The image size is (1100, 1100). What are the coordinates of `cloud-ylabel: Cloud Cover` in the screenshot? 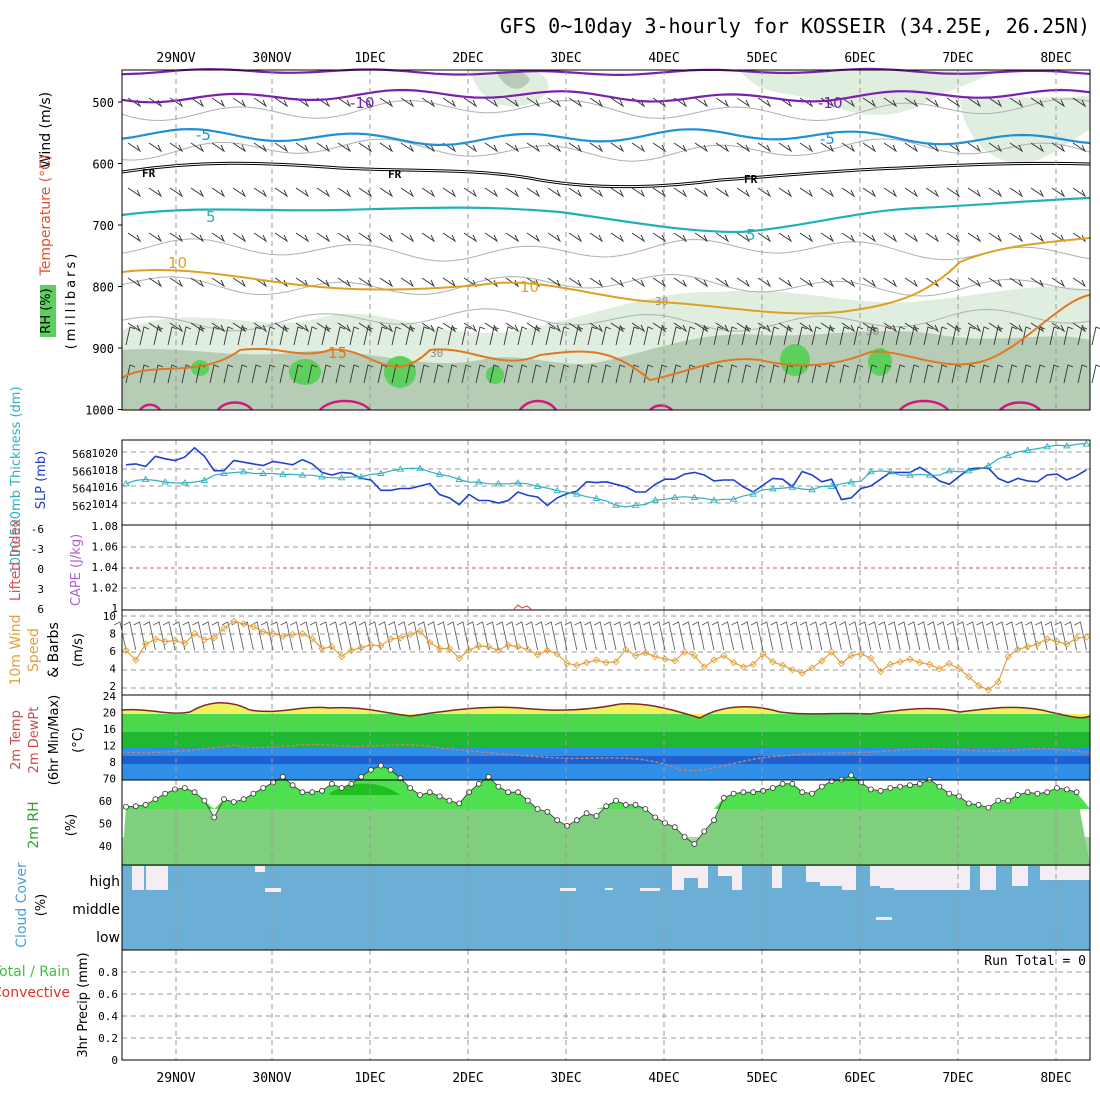 It's located at (22, 905).